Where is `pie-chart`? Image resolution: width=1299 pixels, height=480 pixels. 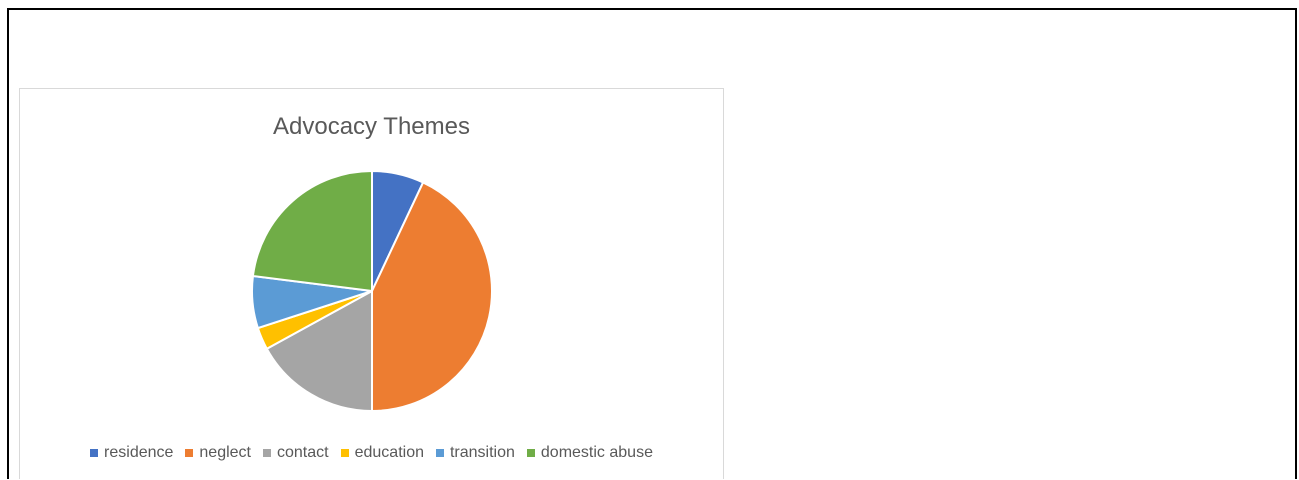
pie-chart is located at coordinates (372, 291).